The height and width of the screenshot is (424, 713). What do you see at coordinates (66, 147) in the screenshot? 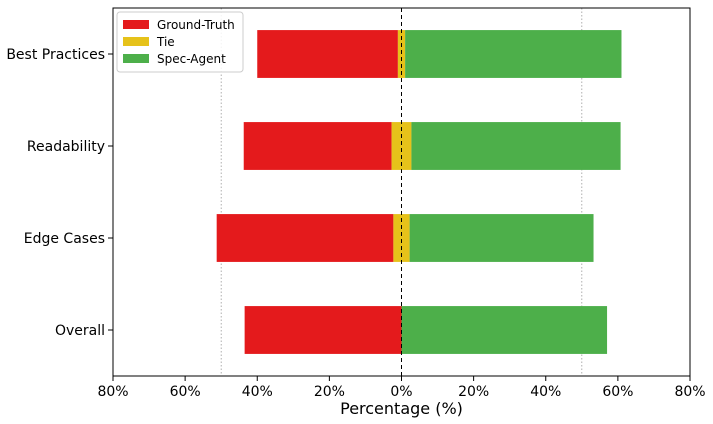
I see `y-tick-label-1: Readability` at bounding box center [66, 147].